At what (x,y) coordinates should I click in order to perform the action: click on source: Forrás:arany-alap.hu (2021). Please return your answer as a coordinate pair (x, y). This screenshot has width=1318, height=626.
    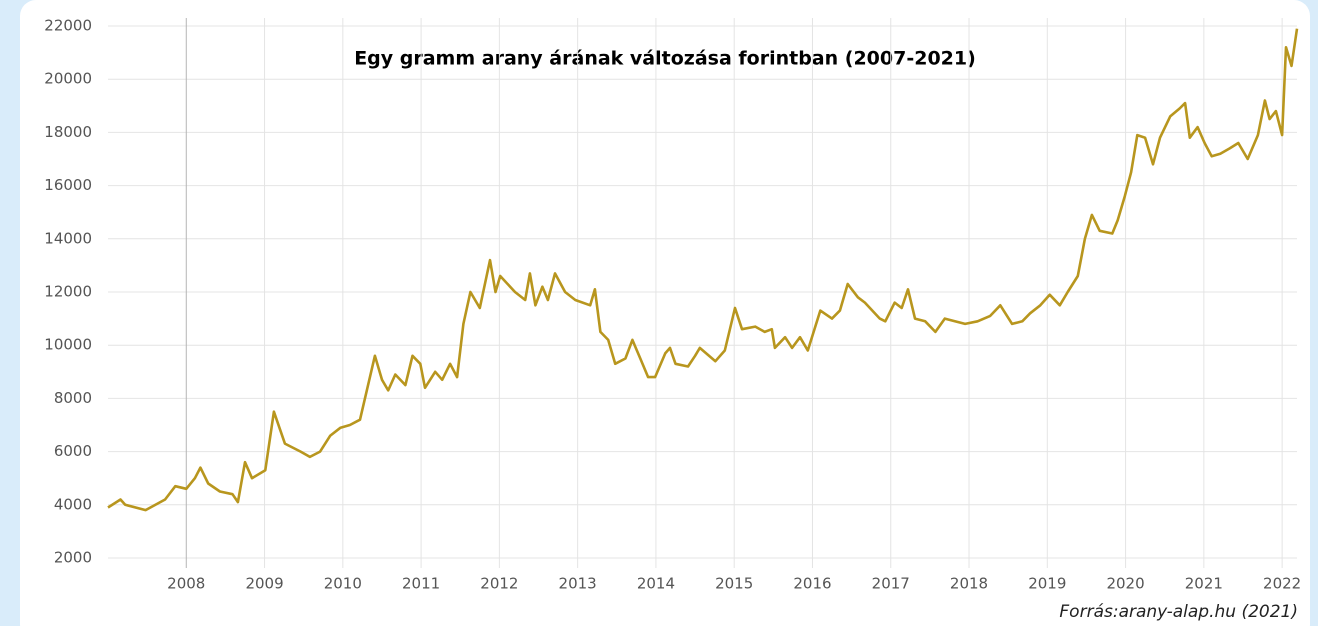
    Looking at the image, I should click on (1178, 612).